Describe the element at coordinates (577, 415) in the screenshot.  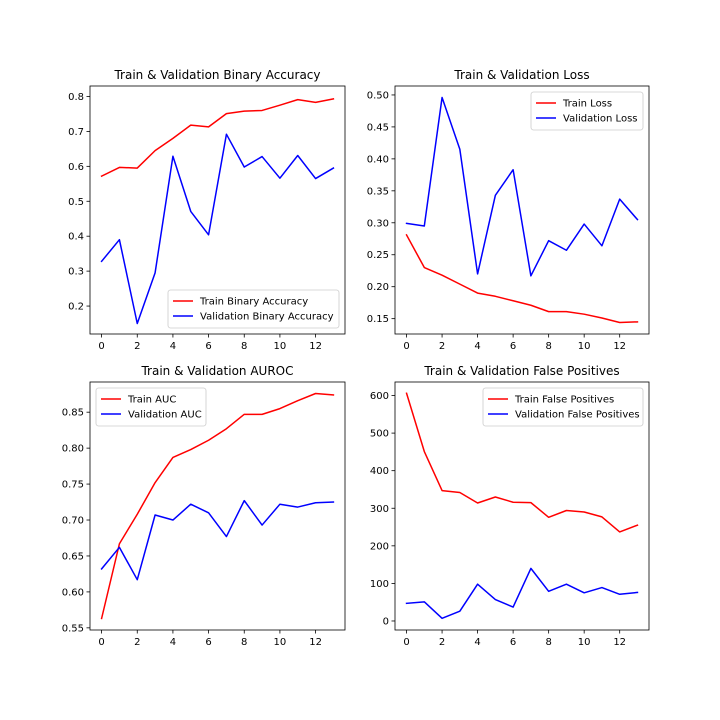
I see `legend-label: Validation False Positives` at that location.